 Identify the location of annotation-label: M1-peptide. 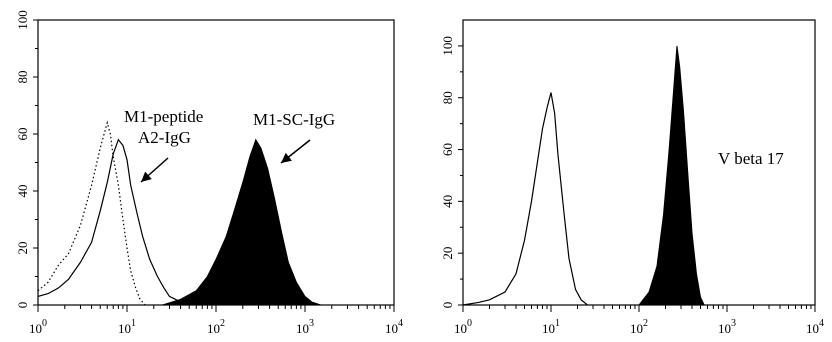
(163, 116).